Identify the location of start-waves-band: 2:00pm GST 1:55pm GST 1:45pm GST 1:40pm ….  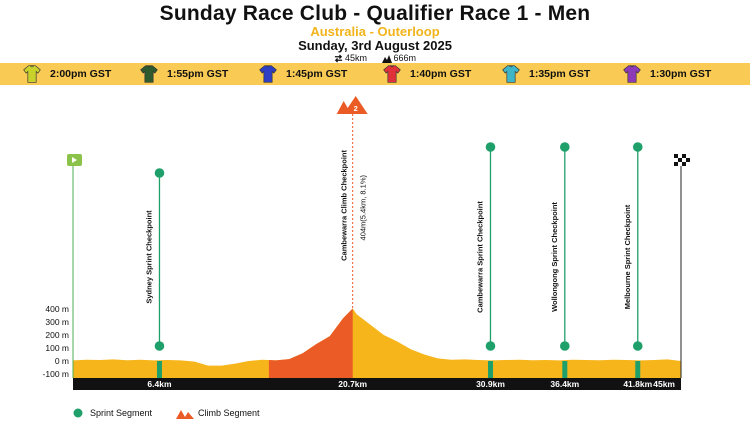
(375, 74).